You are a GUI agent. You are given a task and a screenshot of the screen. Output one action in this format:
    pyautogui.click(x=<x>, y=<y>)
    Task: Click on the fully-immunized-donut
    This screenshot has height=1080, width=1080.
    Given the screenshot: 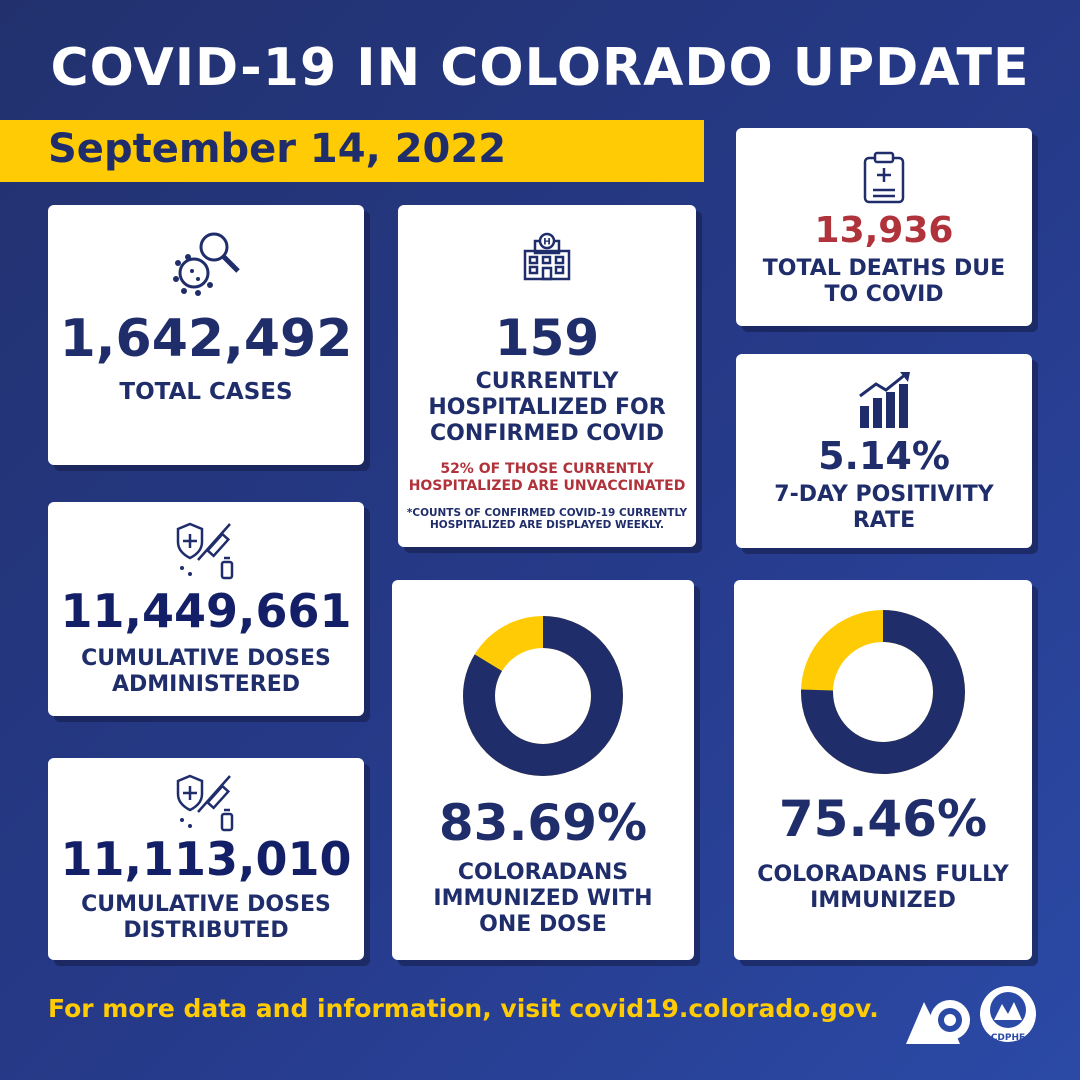 What is the action you would take?
    pyautogui.click(x=883, y=692)
    